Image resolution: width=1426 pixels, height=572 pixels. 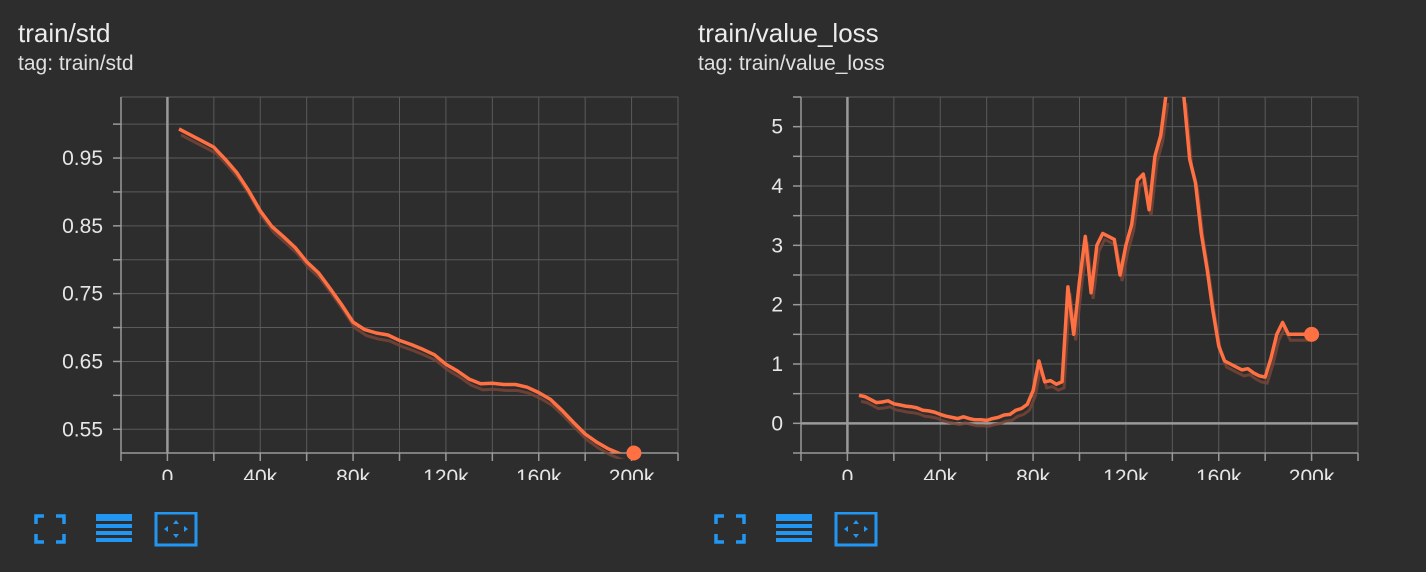 What do you see at coordinates (777, 423) in the screenshot?
I see `y-tick-label: 0` at bounding box center [777, 423].